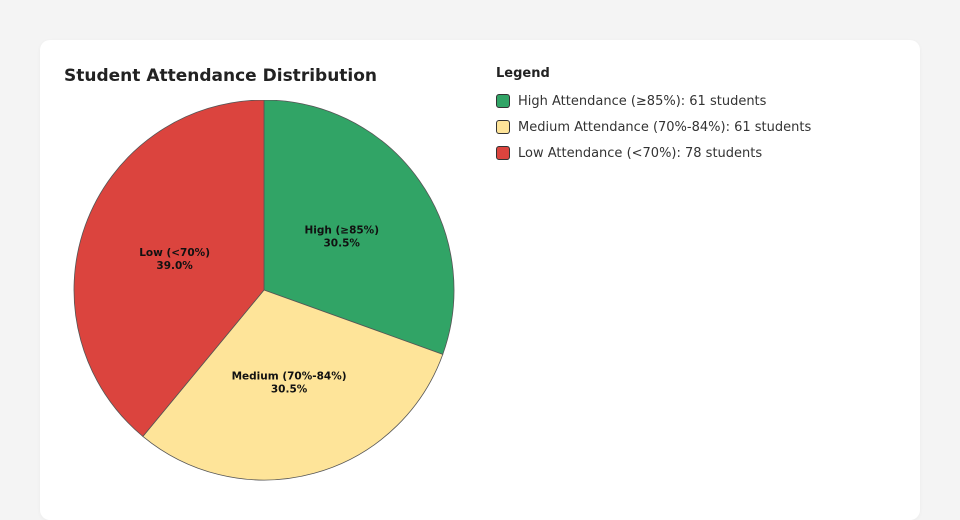 The width and height of the screenshot is (960, 520). I want to click on slice-label-medium: Medium (70%-84%), so click(289, 377).